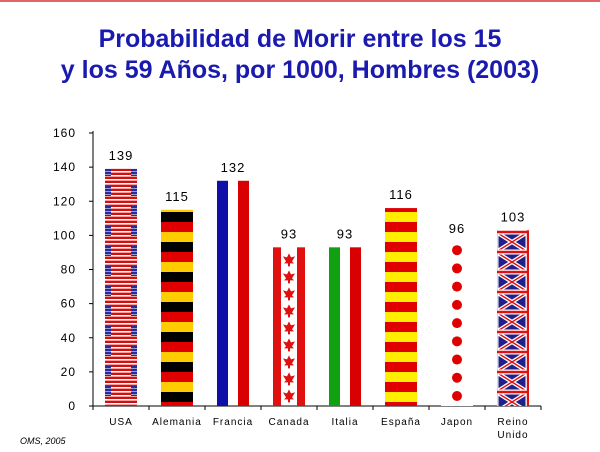 The width and height of the screenshot is (600, 452). What do you see at coordinates (300, 39) in the screenshot?
I see `title-line-1: Probabilidad de Morir entre los 15` at bounding box center [300, 39].